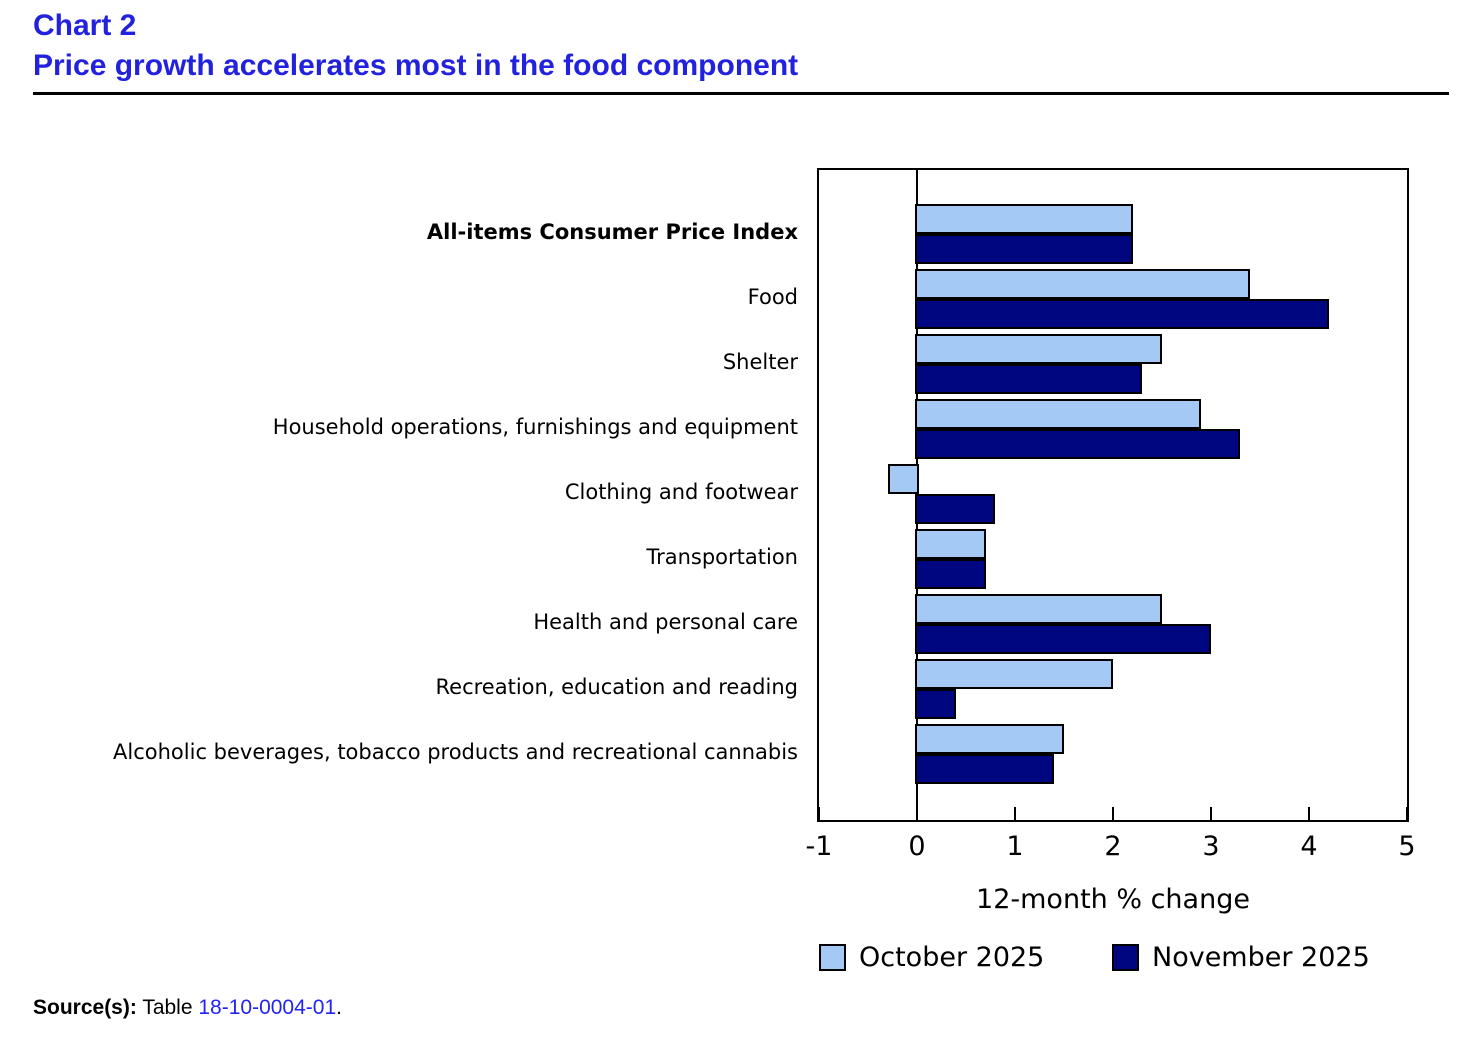 The width and height of the screenshot is (1482, 1040). Describe the element at coordinates (1083, 284) in the screenshot. I see `bar-october-2025-food` at that location.